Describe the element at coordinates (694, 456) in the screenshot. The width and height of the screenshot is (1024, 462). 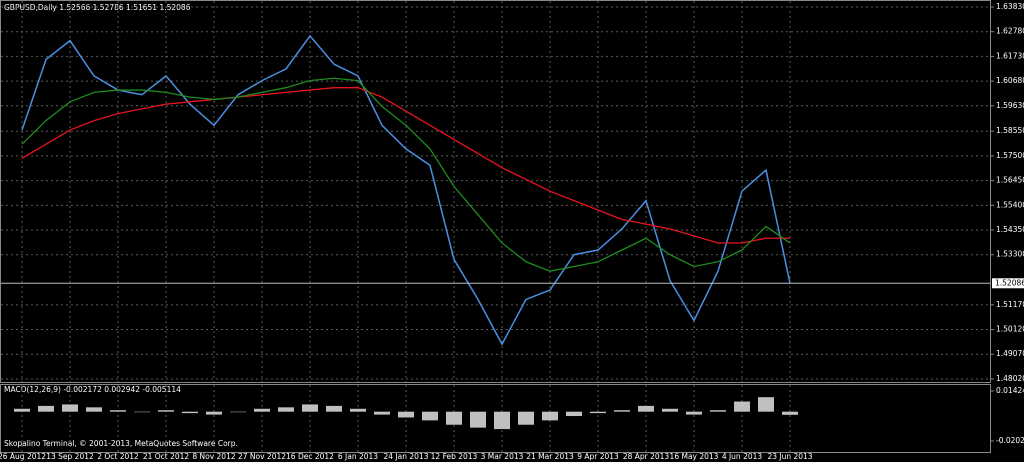
I see `x-tick-label: 16 May 2013` at that location.